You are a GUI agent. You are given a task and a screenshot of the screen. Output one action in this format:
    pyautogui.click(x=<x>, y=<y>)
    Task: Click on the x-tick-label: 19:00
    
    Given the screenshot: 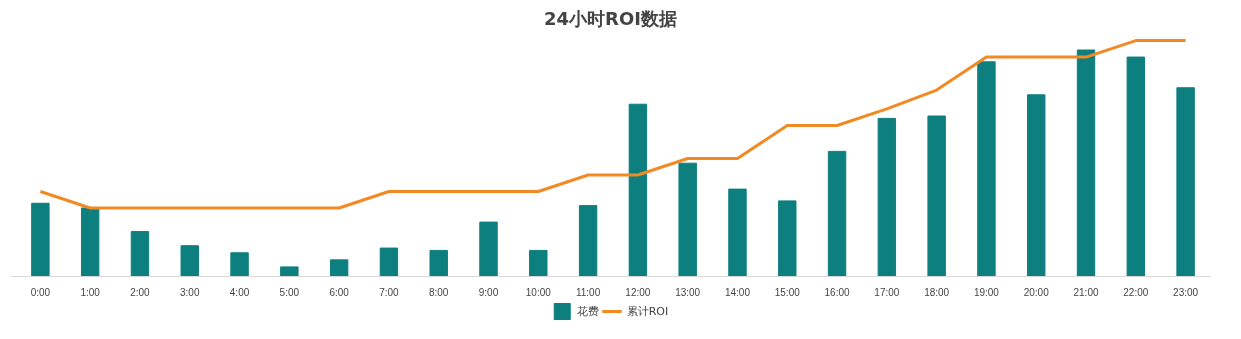 What is the action you would take?
    pyautogui.click(x=986, y=293)
    